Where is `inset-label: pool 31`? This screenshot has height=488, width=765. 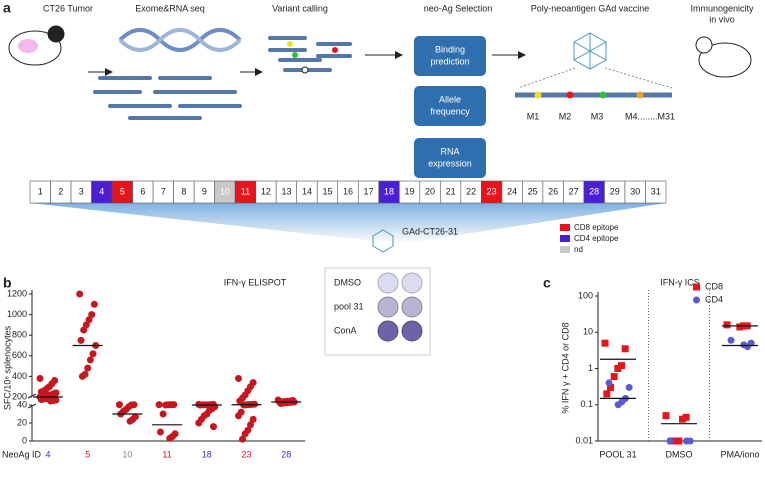
inset-label: pool 31 is located at coordinates (349, 306).